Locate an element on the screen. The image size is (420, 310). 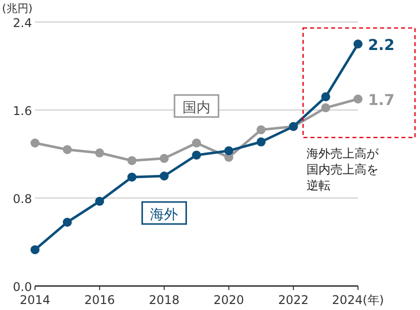
y-tick-label: 2.4 is located at coordinates (22, 23).